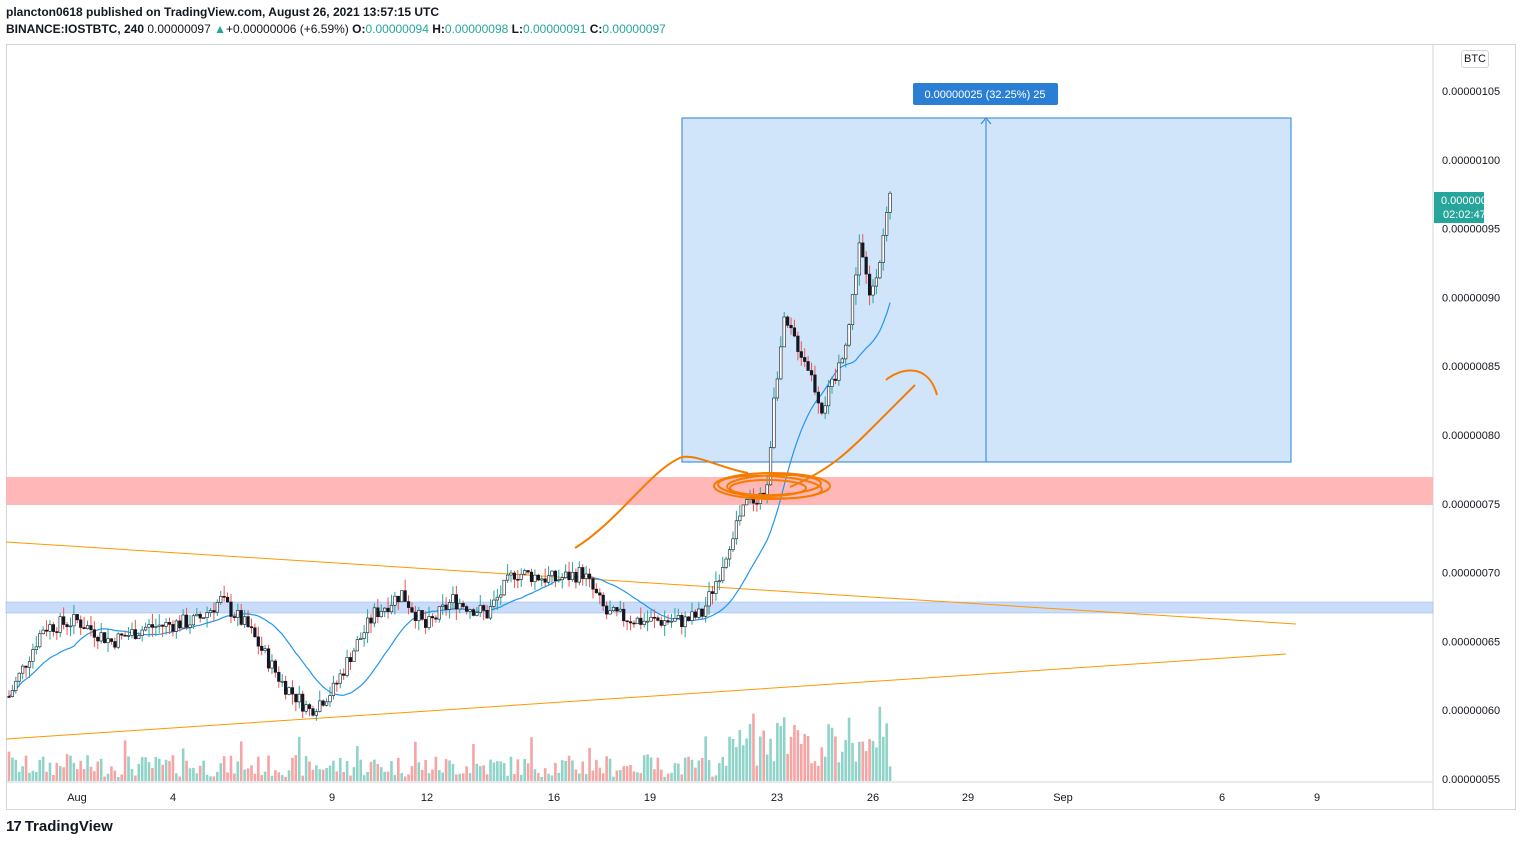 The width and height of the screenshot is (1522, 847). Describe the element at coordinates (852, 436) in the screenshot. I see `drawn-trend-line` at that location.